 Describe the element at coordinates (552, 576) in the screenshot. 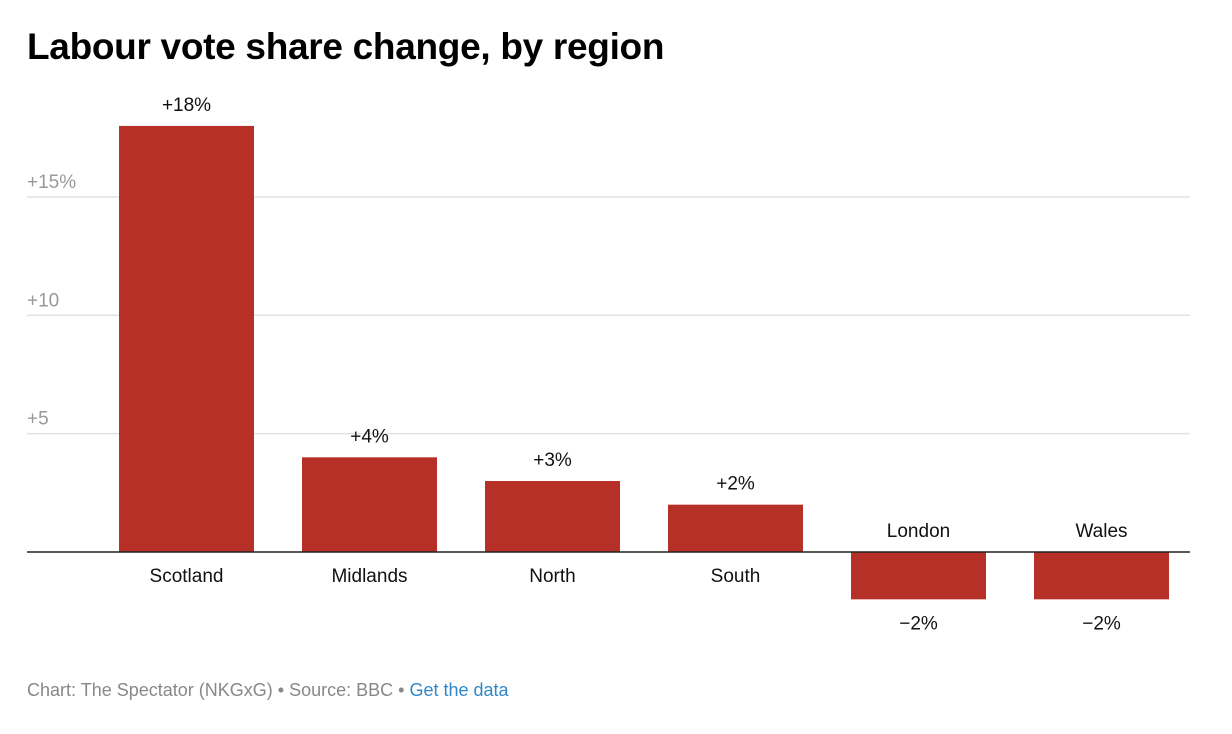

I see `category-label: North` at that location.